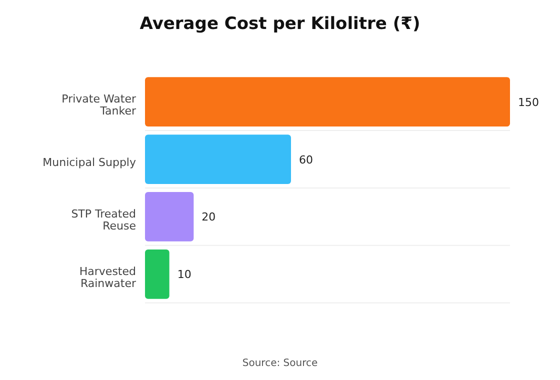 Image resolution: width=560 pixels, height=380 pixels. I want to click on data-label: 20, so click(209, 217).